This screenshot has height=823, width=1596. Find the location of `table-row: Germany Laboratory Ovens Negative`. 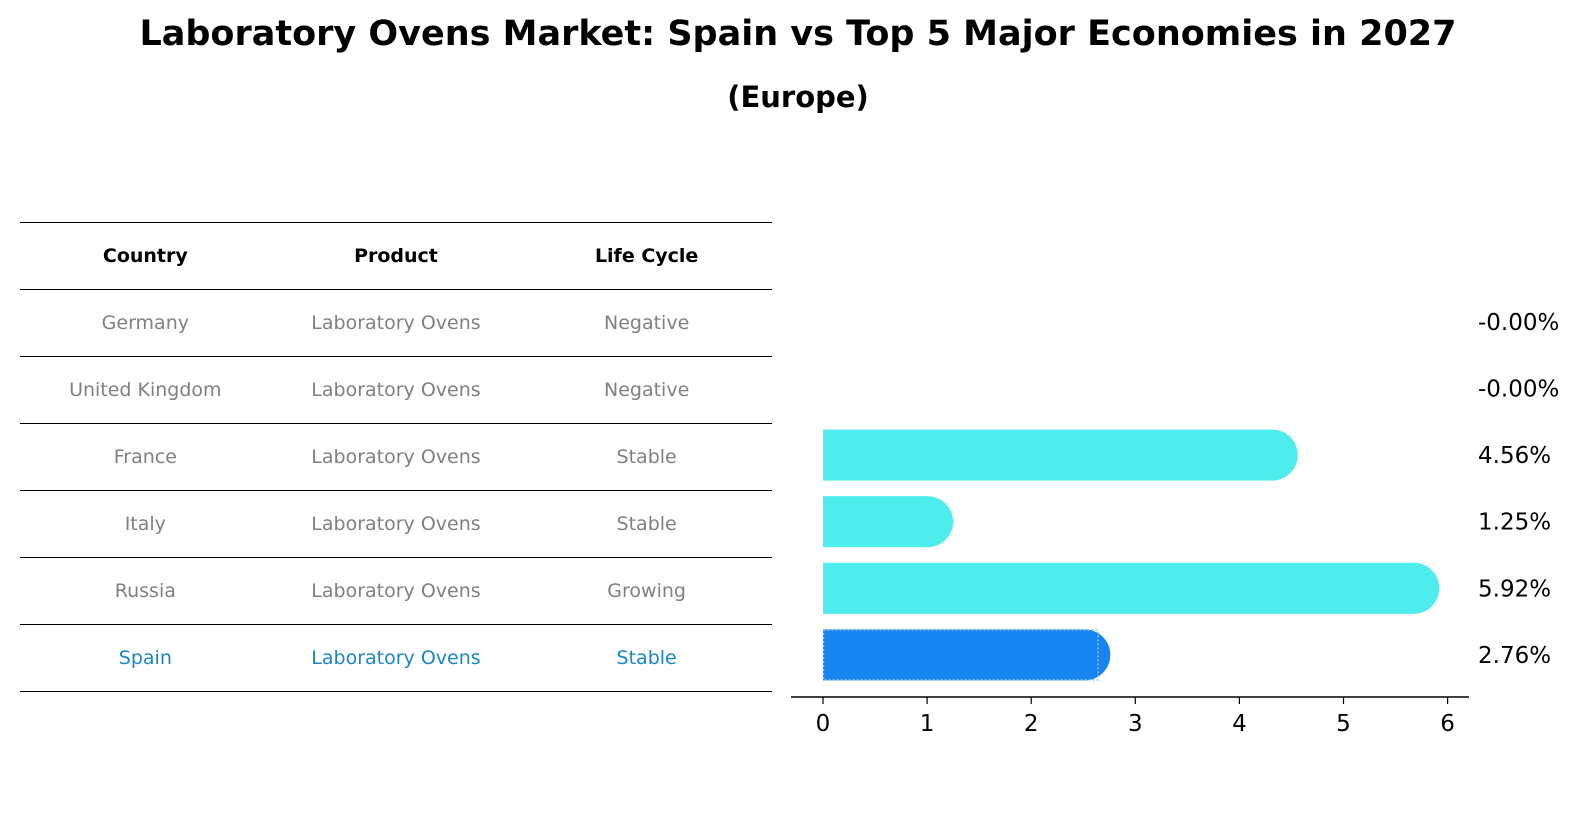

table-row: Germany Laboratory Ovens Negative is located at coordinates (396, 323).